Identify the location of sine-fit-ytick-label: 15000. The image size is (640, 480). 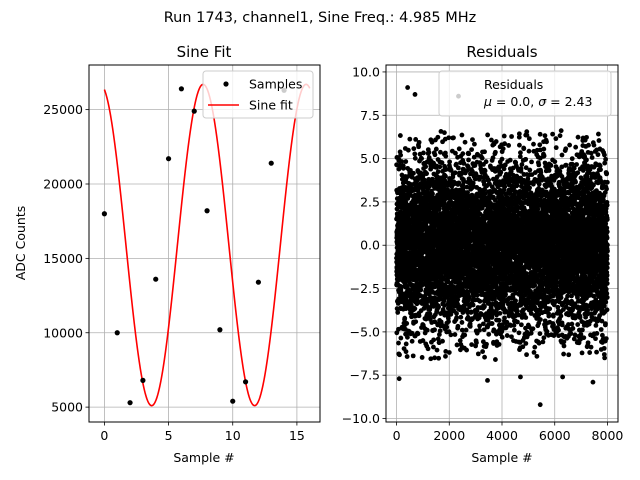
(63, 258).